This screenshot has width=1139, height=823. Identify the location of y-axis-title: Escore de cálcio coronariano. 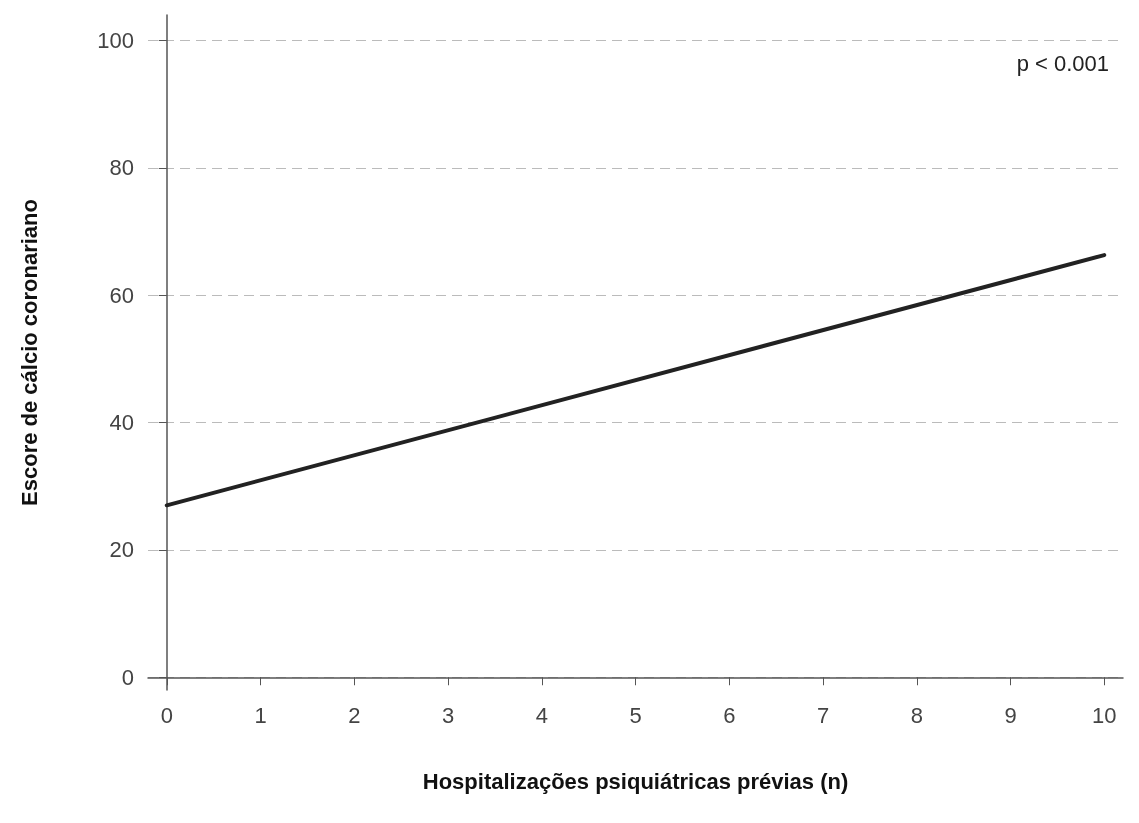
(29, 352).